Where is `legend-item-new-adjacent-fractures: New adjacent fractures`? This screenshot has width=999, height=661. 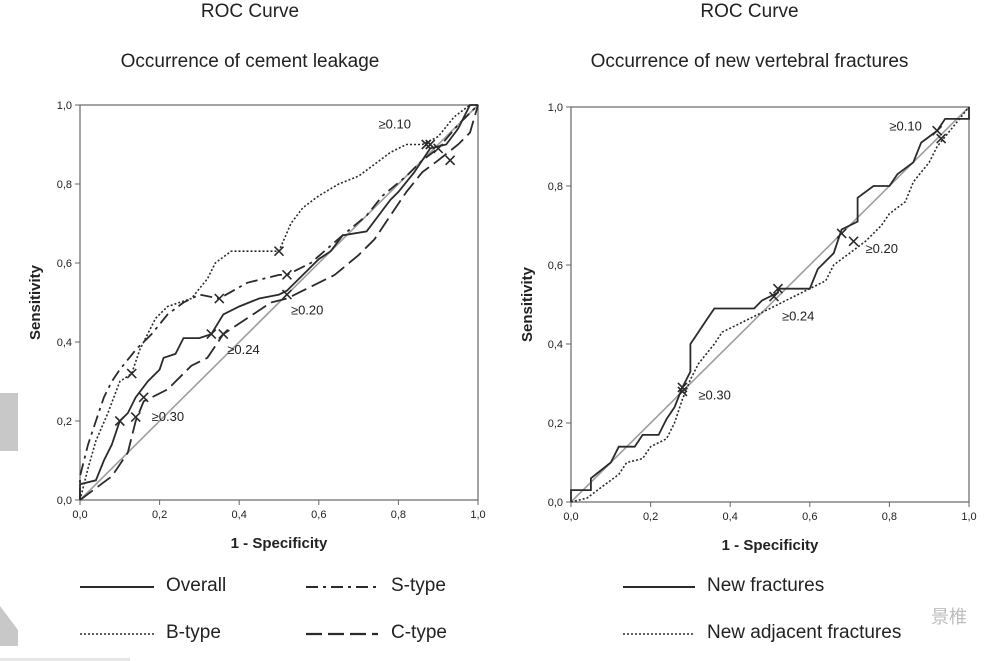
legend-item-new-adjacent-fractures: New adjacent fractures is located at coordinates (781, 634).